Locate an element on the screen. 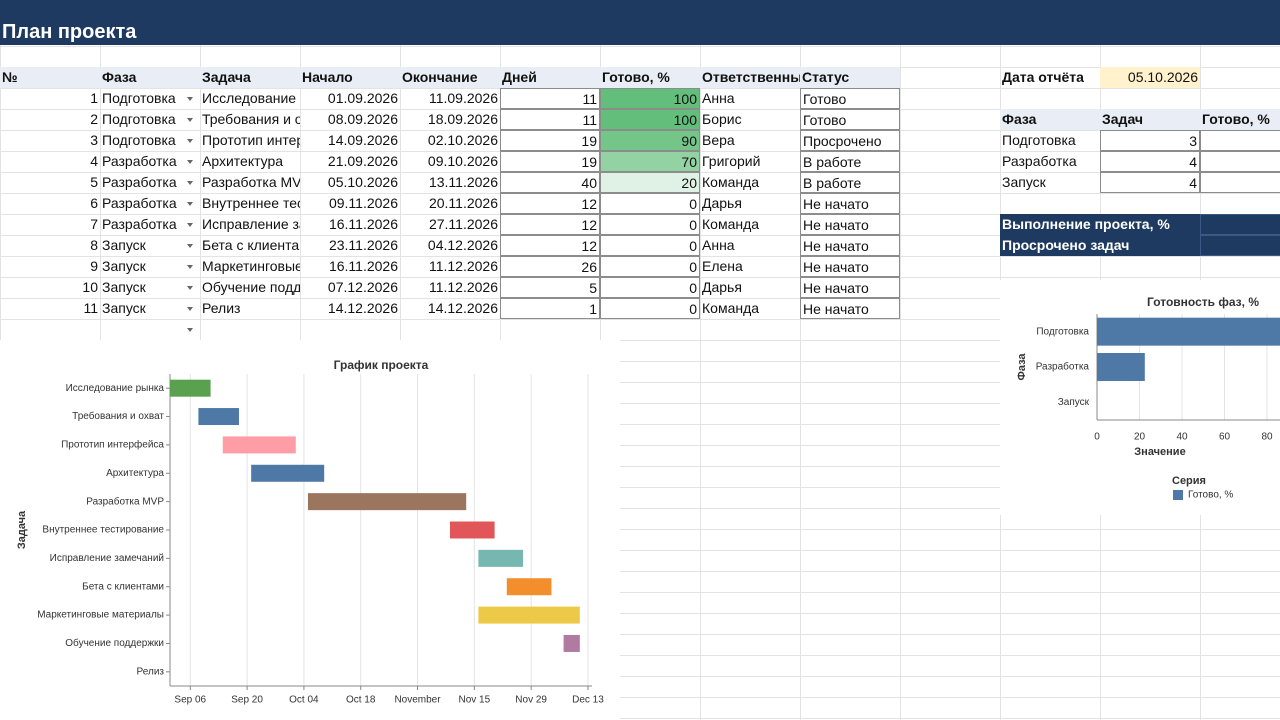 The image size is (1280, 720). table-cell: Вера is located at coordinates (718, 140).